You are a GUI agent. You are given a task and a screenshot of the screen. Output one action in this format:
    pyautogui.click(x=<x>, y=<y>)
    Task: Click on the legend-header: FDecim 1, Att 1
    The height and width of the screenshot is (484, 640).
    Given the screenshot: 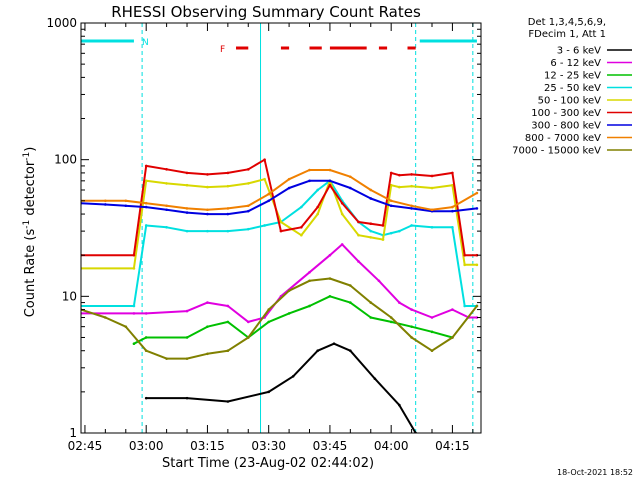 What is the action you would take?
    pyautogui.click(x=567, y=34)
    